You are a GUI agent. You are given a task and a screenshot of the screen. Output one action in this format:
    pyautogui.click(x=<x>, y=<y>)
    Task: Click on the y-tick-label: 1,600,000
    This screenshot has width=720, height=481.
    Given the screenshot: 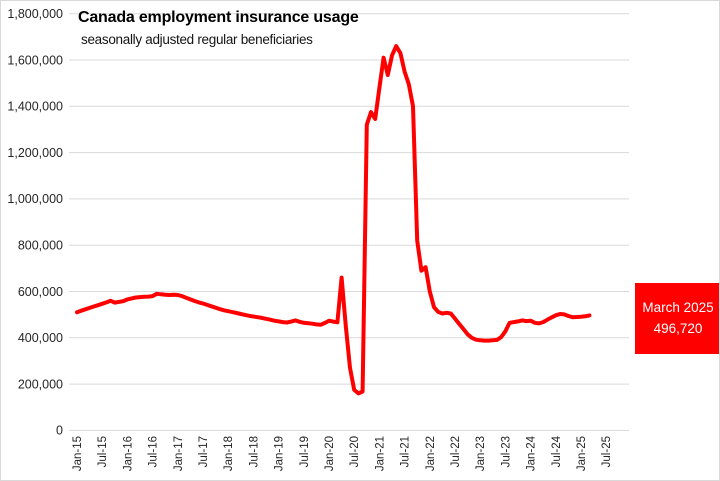 What is the action you would take?
    pyautogui.click(x=35, y=60)
    